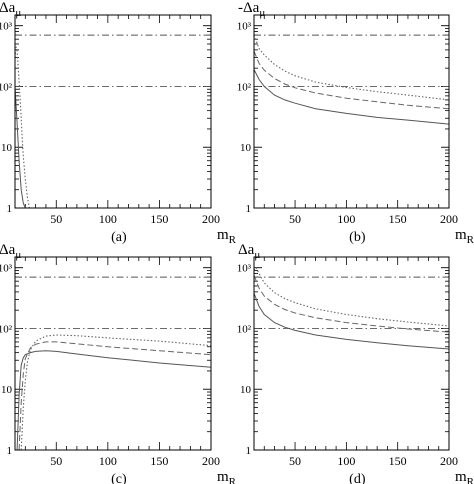 Image resolution: width=474 pixels, height=484 pixels. What do you see at coordinates (251, 9) in the screenshot?
I see `y-axis-label: -Δaμ` at bounding box center [251, 9].